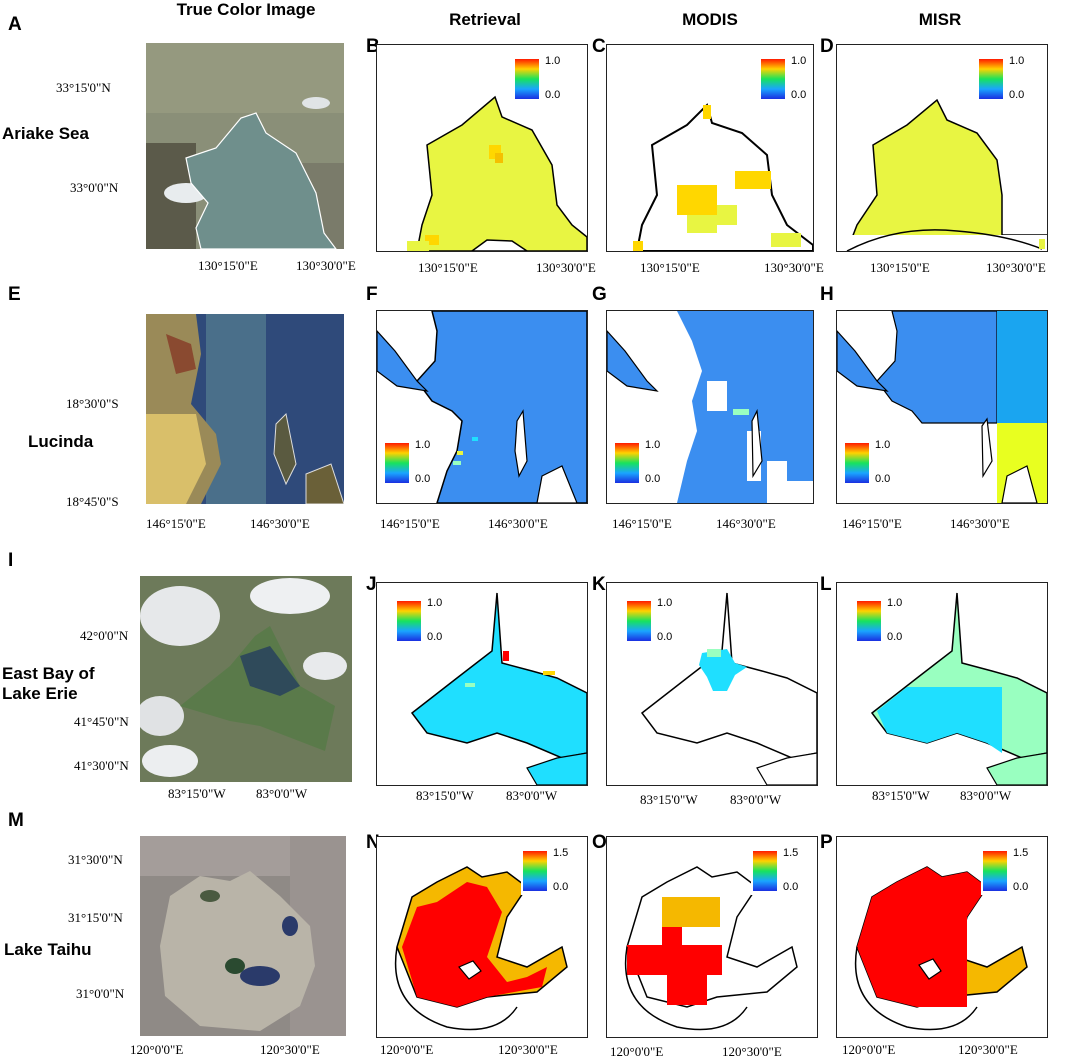  Describe the element at coordinates (246, 9) in the screenshot. I see `column-header-true-color: True Color Image` at that location.